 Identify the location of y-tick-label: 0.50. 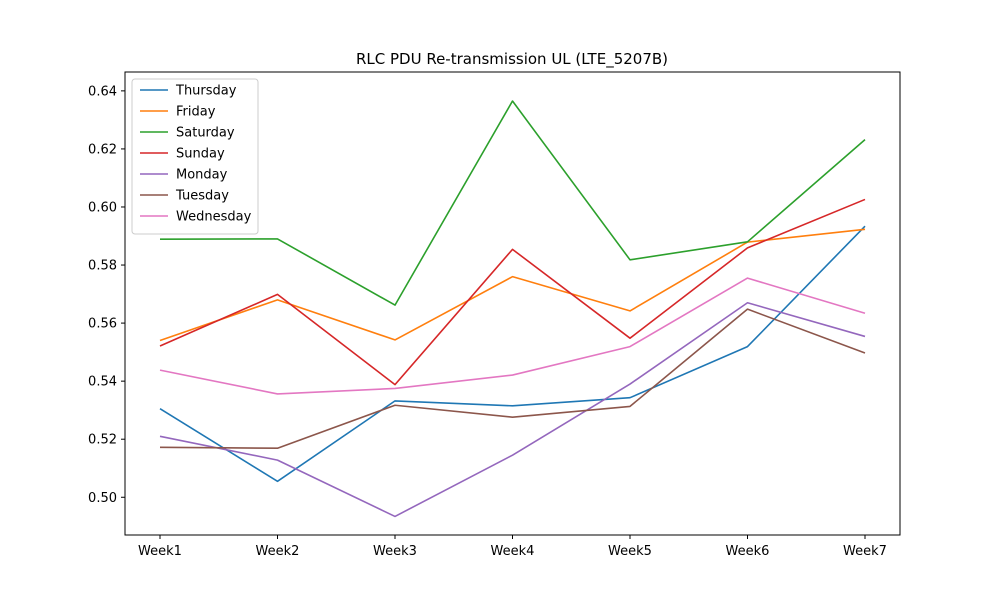
(102, 498).